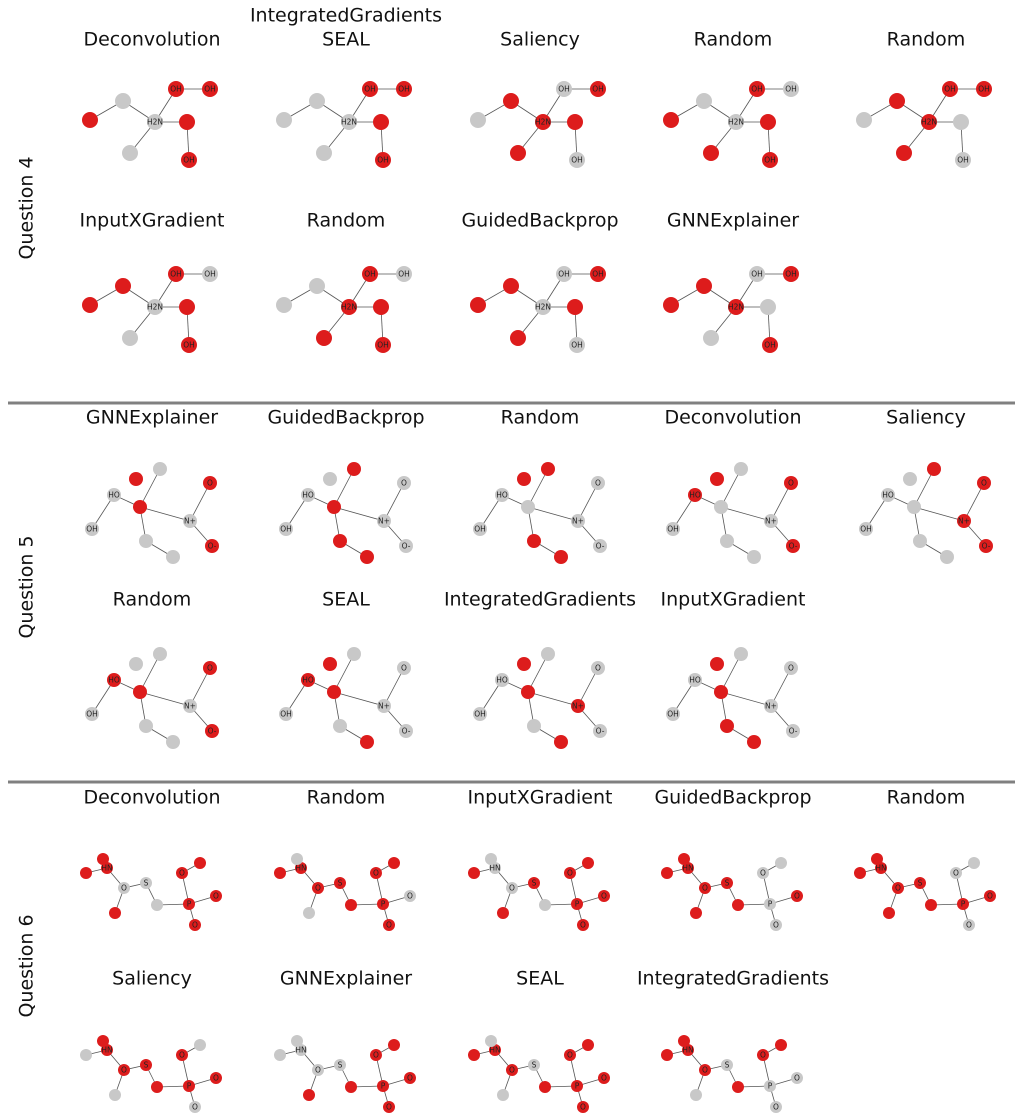  What do you see at coordinates (926, 418) in the screenshot?
I see `panel-title: Saliency` at bounding box center [926, 418].